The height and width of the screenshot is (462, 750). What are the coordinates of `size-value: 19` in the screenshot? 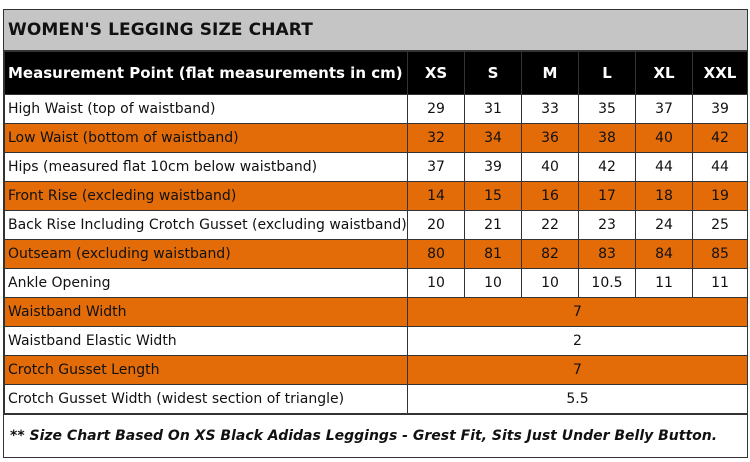 It's located at (720, 196).